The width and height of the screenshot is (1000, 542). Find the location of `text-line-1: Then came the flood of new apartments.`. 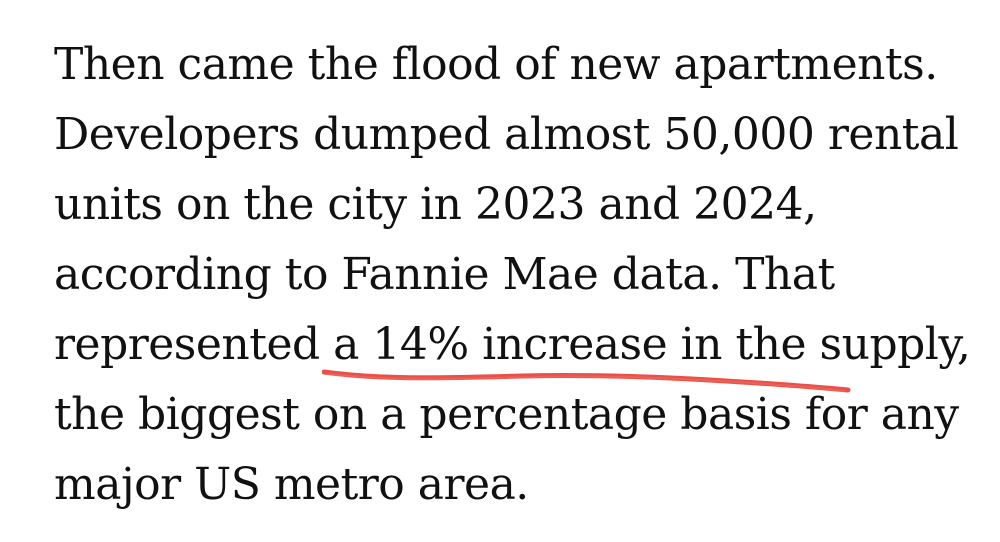

text-line-1: Then came the flood of new apartments. is located at coordinates (496, 64).